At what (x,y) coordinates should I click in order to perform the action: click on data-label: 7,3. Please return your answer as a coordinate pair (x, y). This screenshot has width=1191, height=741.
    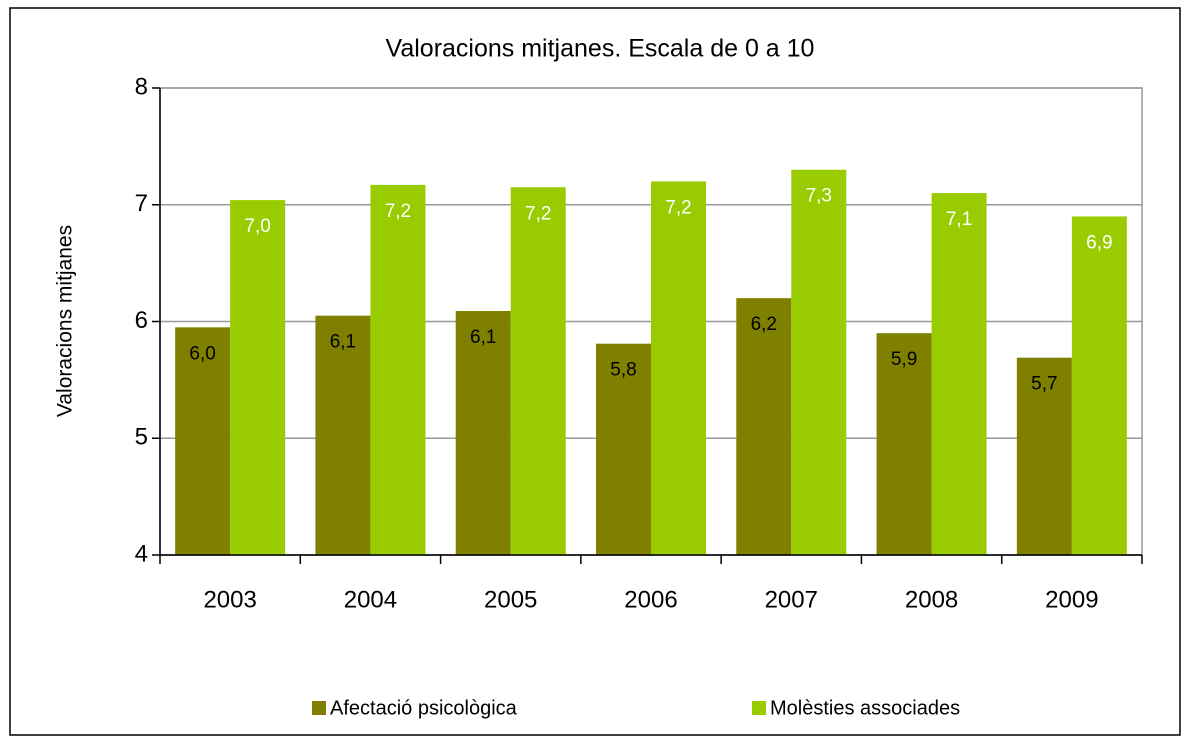
    Looking at the image, I should click on (819, 196).